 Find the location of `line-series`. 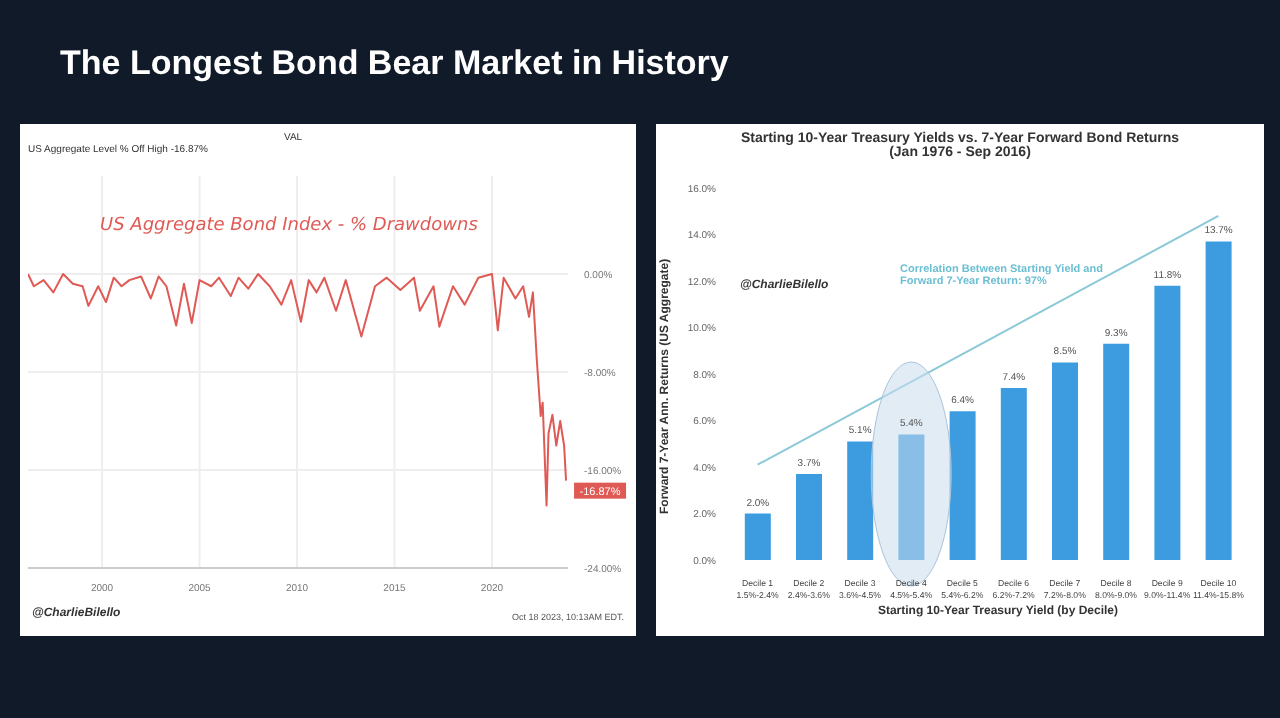

line-series is located at coordinates (298, 390).